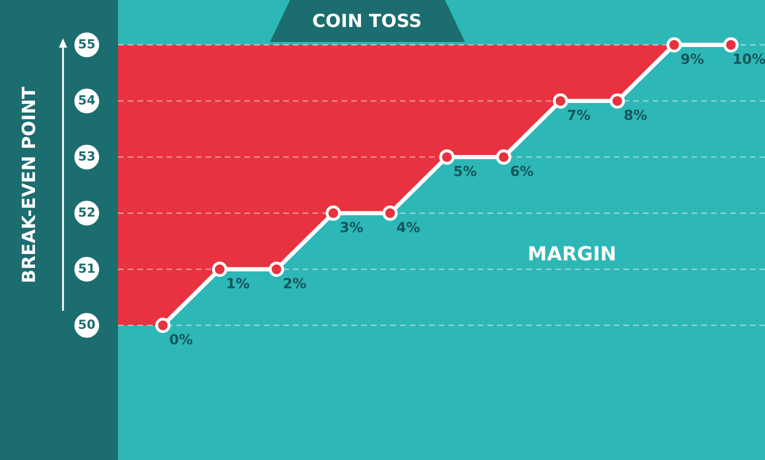 The height and width of the screenshot is (460, 765). What do you see at coordinates (572, 253) in the screenshot?
I see `annotation: MARGIN` at bounding box center [572, 253].